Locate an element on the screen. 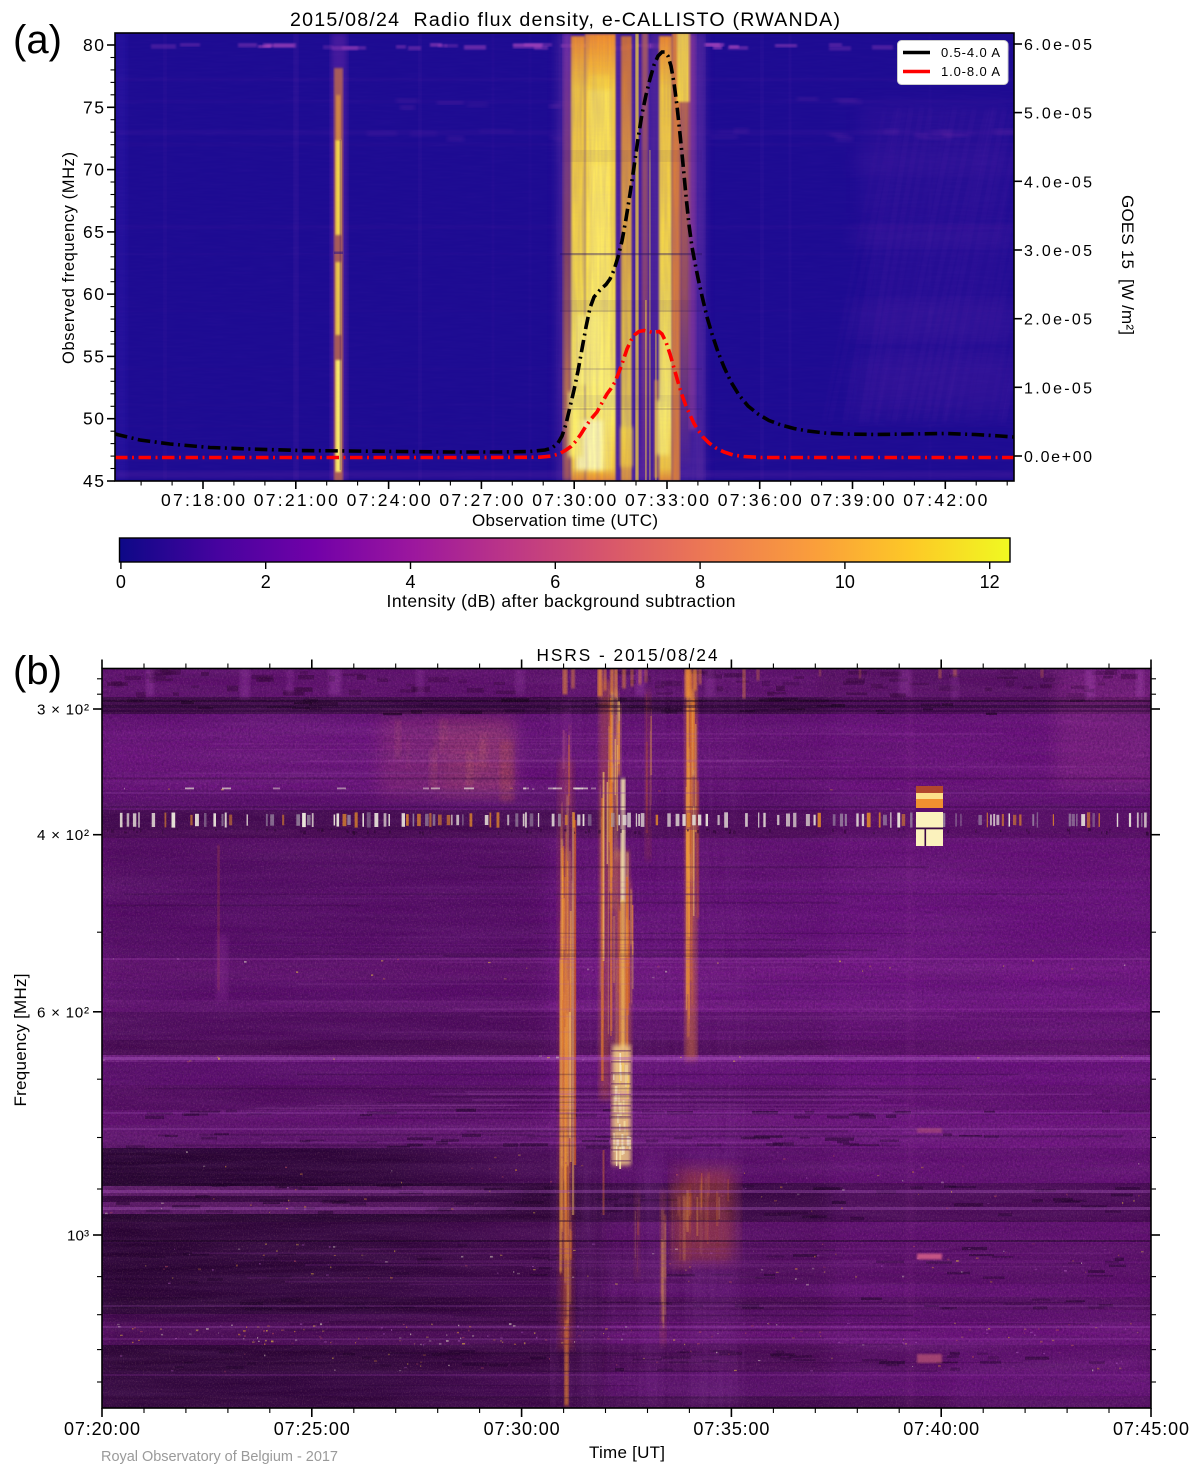 The width and height of the screenshot is (1197, 1476). svg-text: 0 is located at coordinates (121, 582).